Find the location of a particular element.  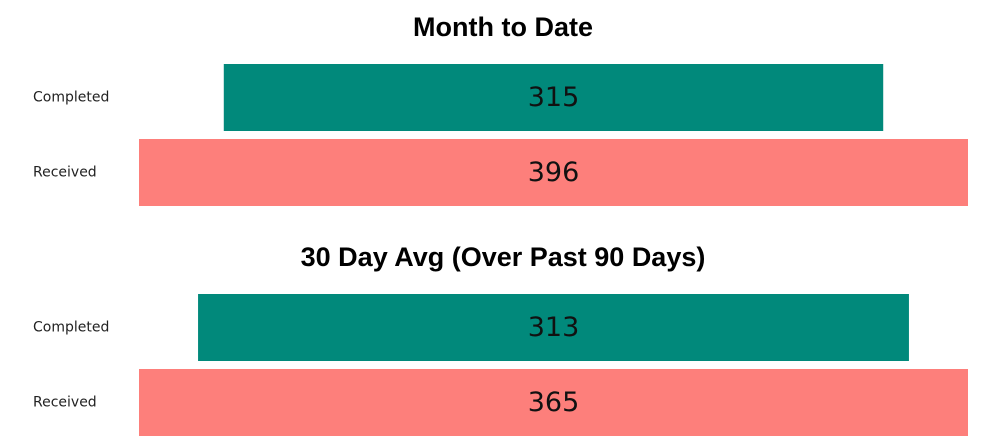

value-label: 396 is located at coordinates (554, 172).